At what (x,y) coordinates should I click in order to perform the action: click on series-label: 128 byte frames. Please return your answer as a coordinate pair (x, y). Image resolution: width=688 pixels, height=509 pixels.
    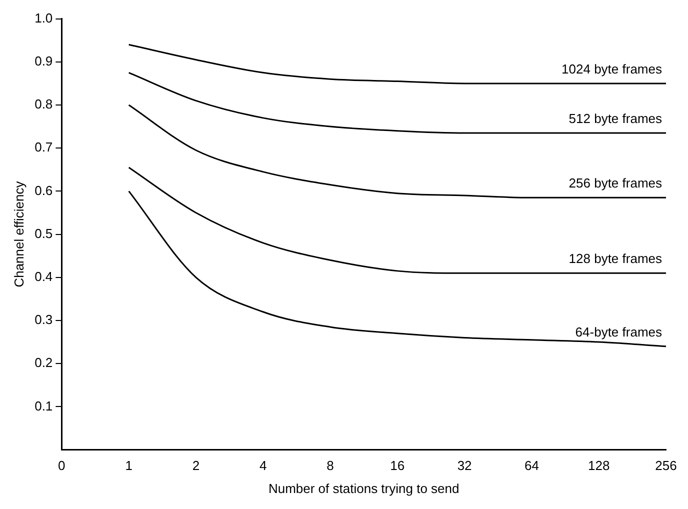
    Looking at the image, I should click on (615, 258).